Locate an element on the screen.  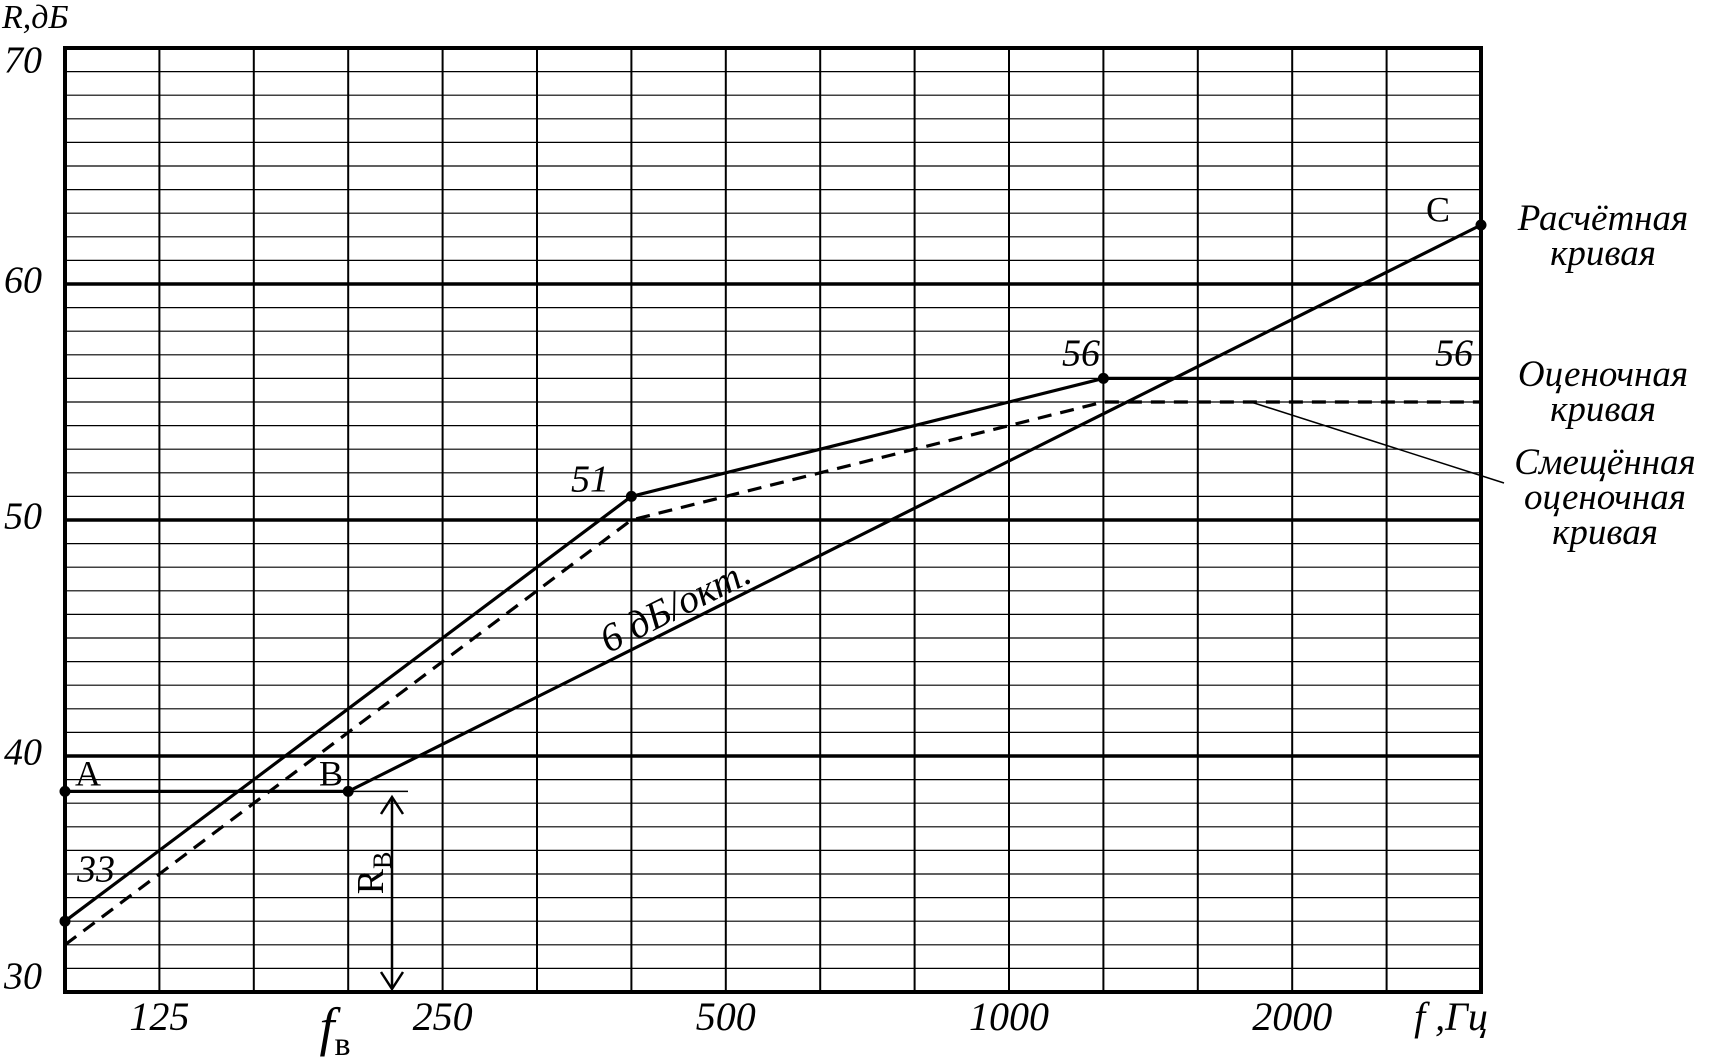
point-label: C is located at coordinates (1438, 209).